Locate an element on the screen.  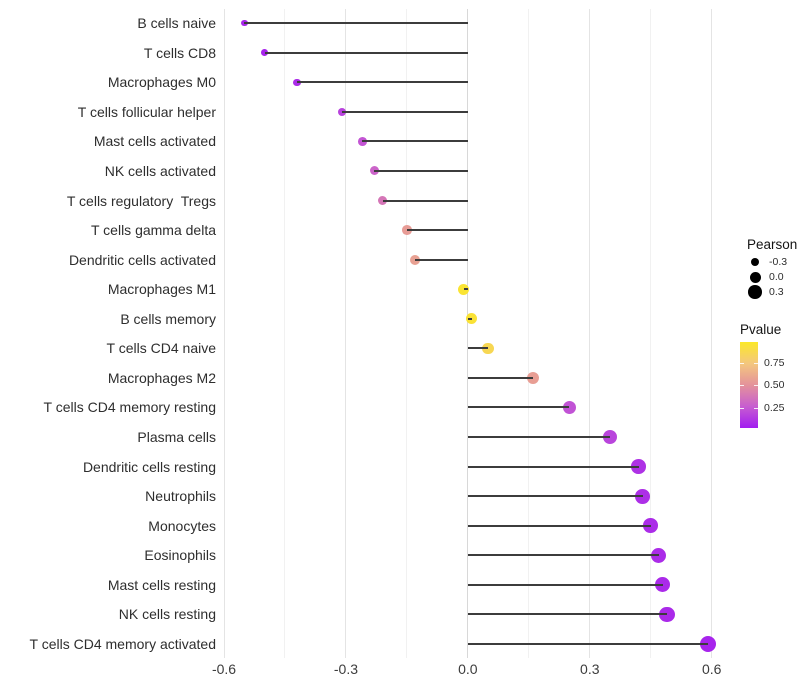
y-axis-label: Dendritic cells activated is located at coordinates (142, 259).